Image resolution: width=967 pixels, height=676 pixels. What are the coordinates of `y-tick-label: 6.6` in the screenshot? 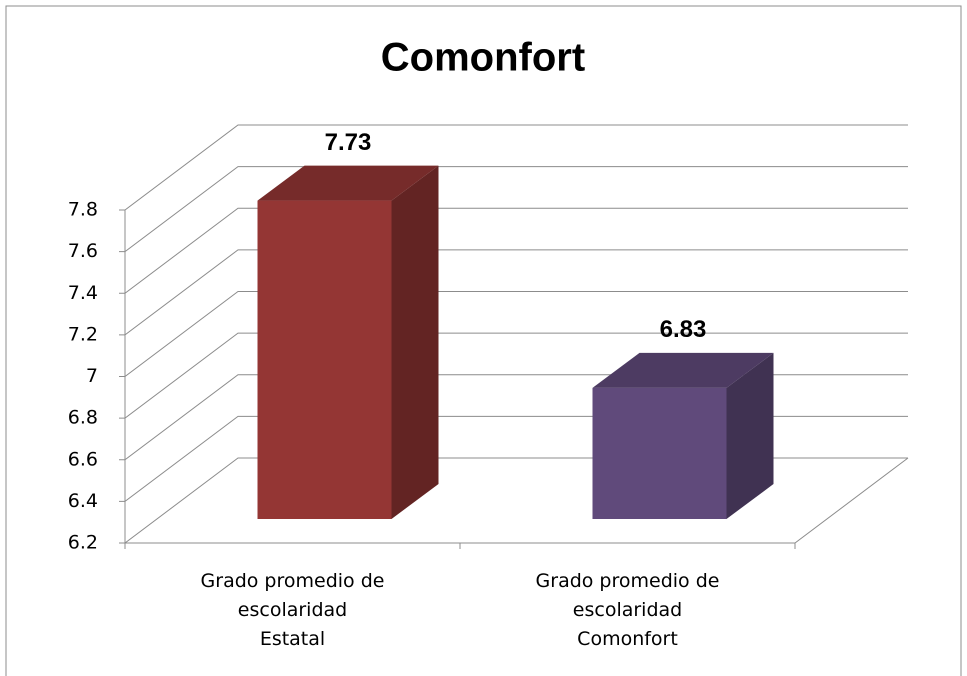 It's located at (83, 459).